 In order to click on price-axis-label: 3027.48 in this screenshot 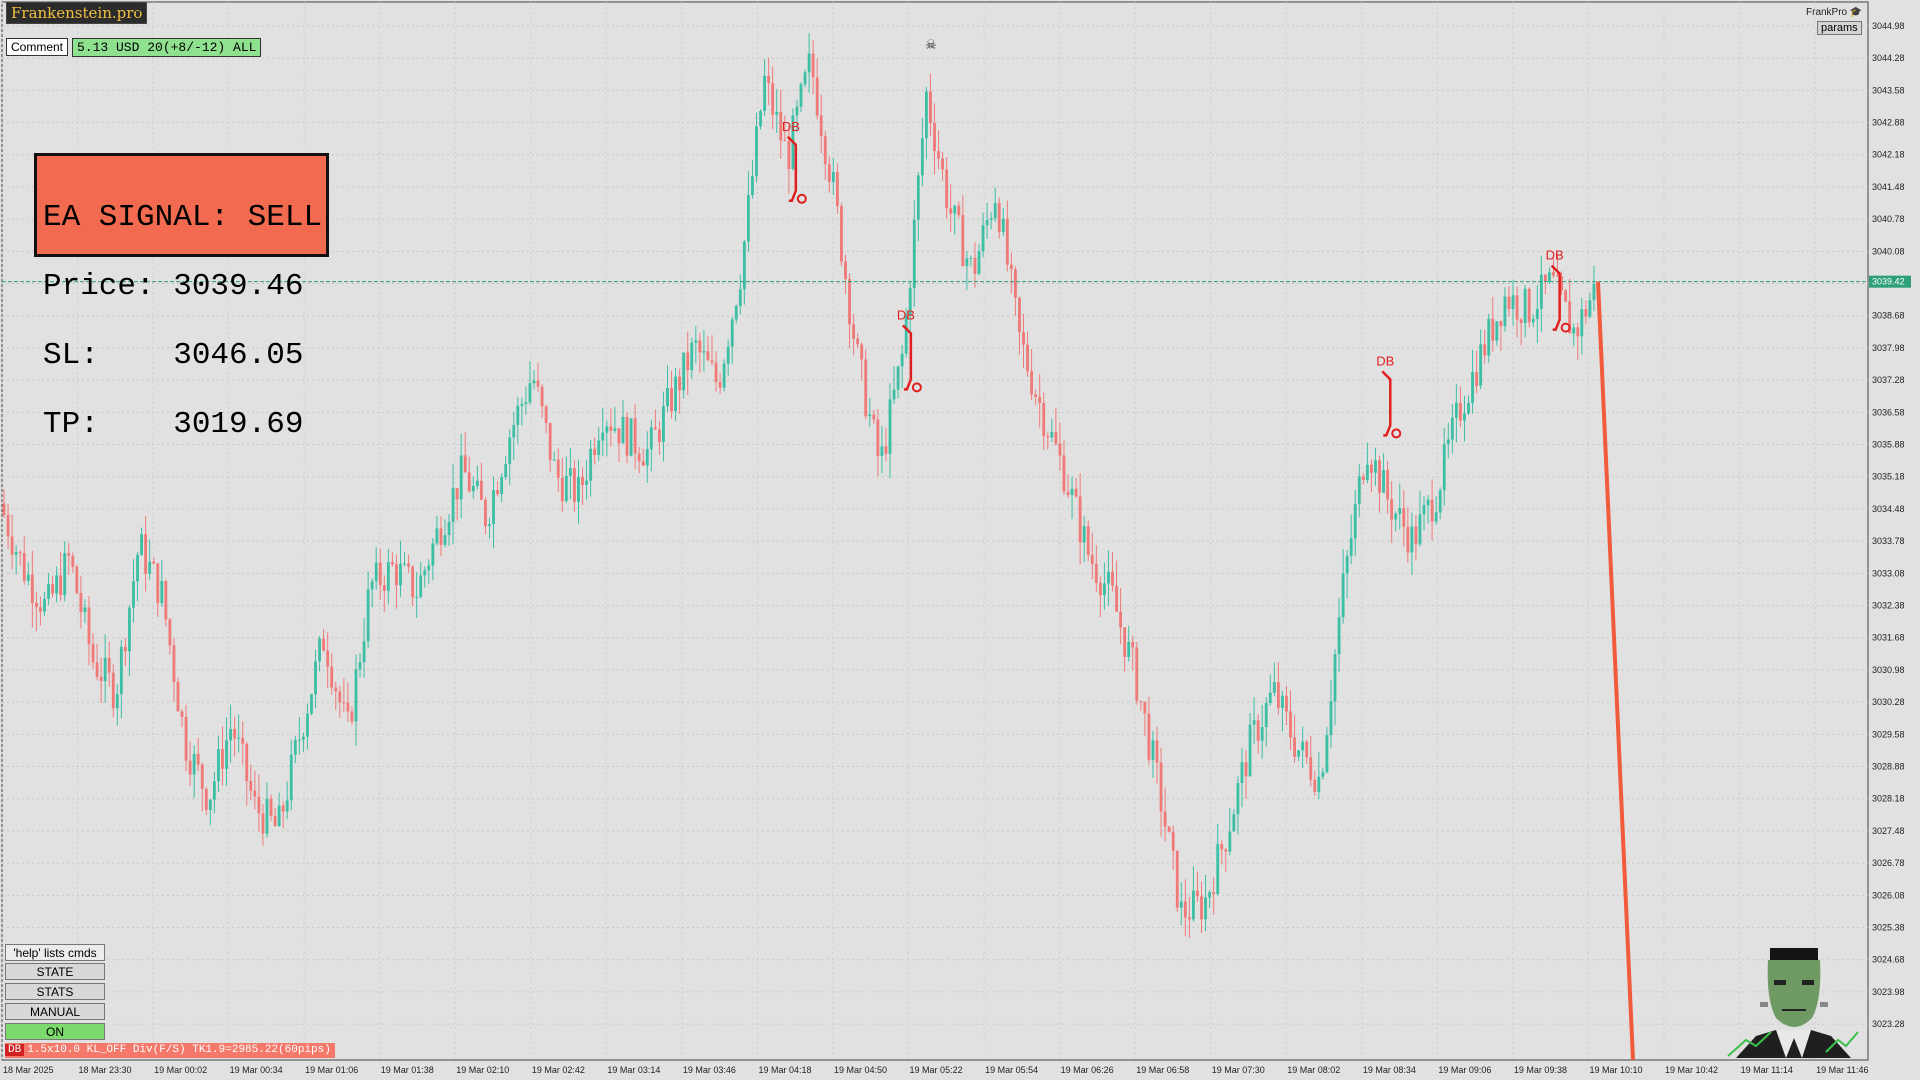, I will do `click(1888, 831)`.